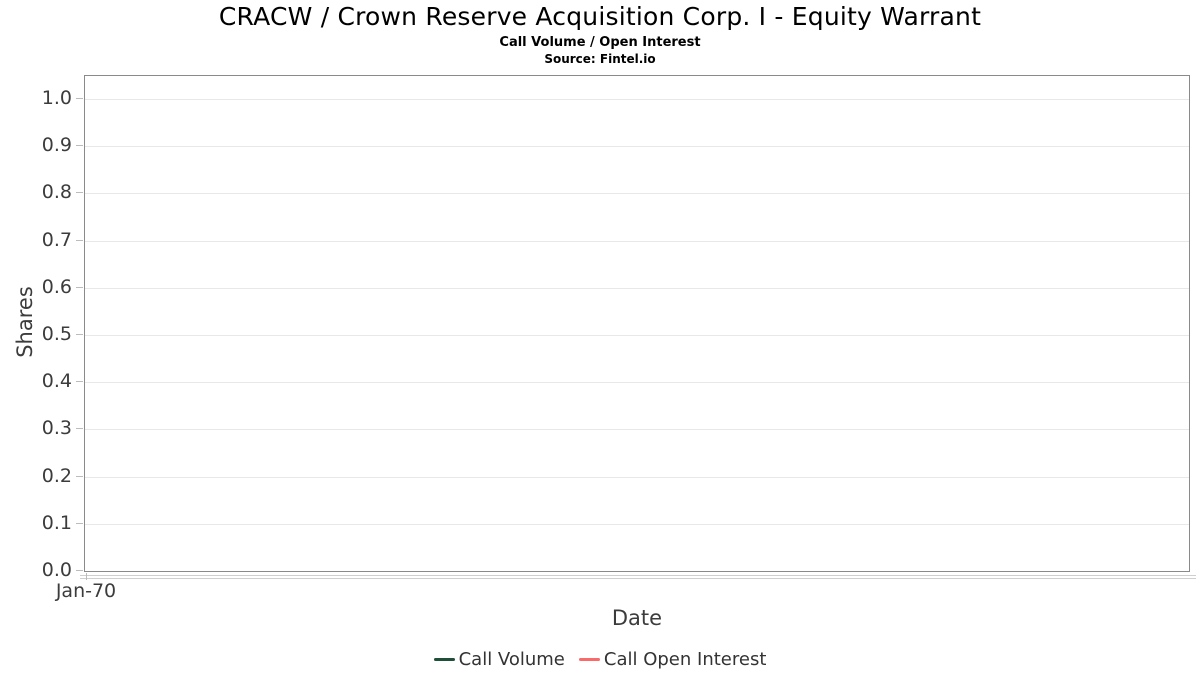  I want to click on y-tick-label: 0.1, so click(56, 523).